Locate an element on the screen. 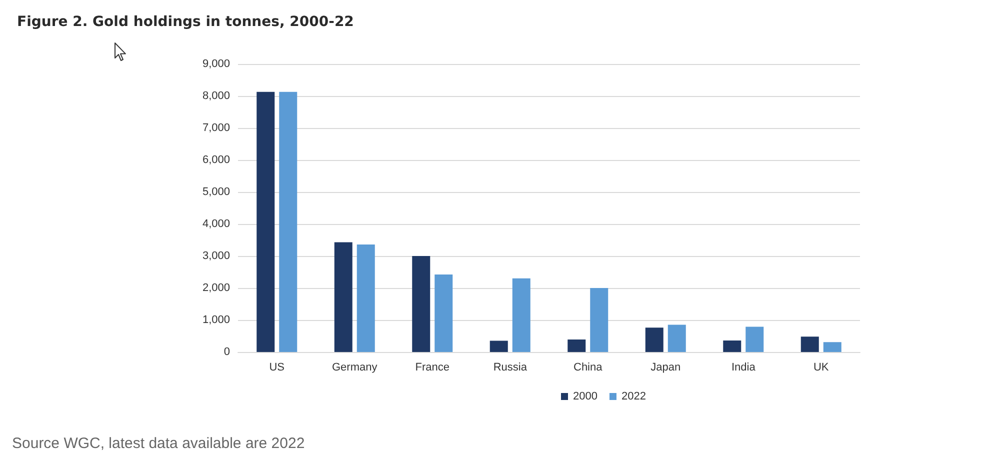  y-tick-label: 9,000 is located at coordinates (216, 64).